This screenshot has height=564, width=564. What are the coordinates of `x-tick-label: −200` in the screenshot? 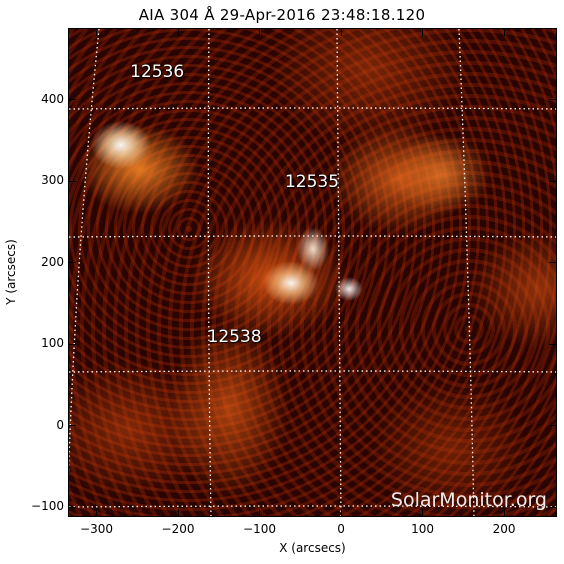 It's located at (178, 529).